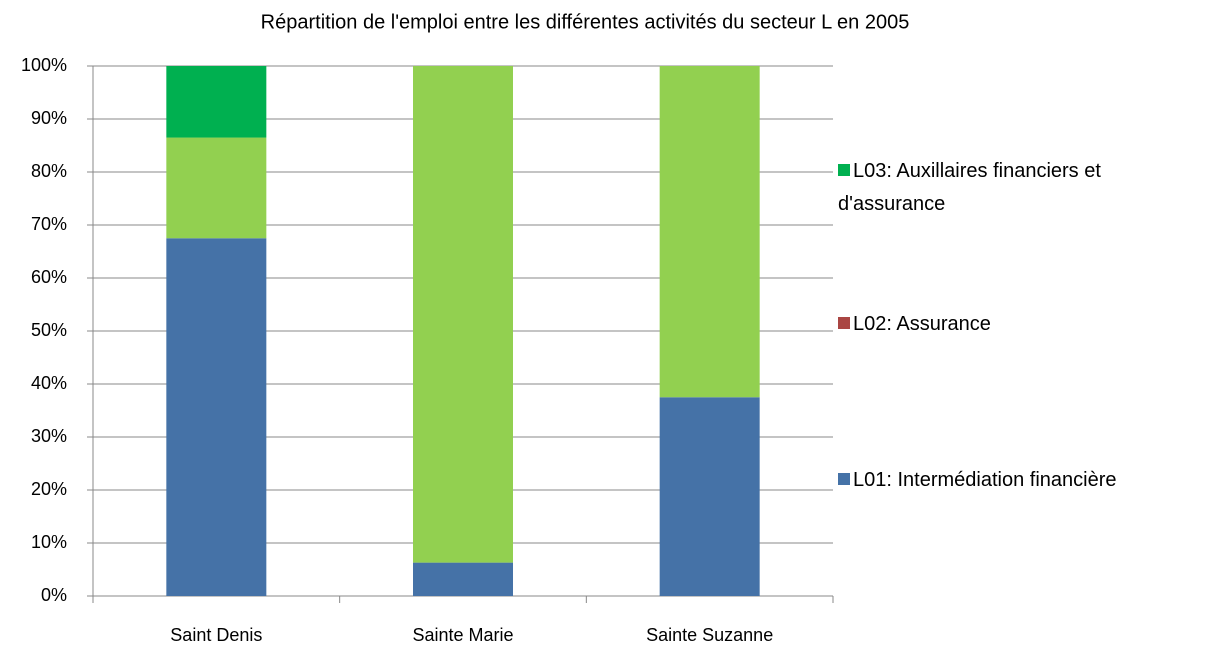 The height and width of the screenshot is (652, 1220). What do you see at coordinates (49, 224) in the screenshot?
I see `y-tick-label: 70%` at bounding box center [49, 224].